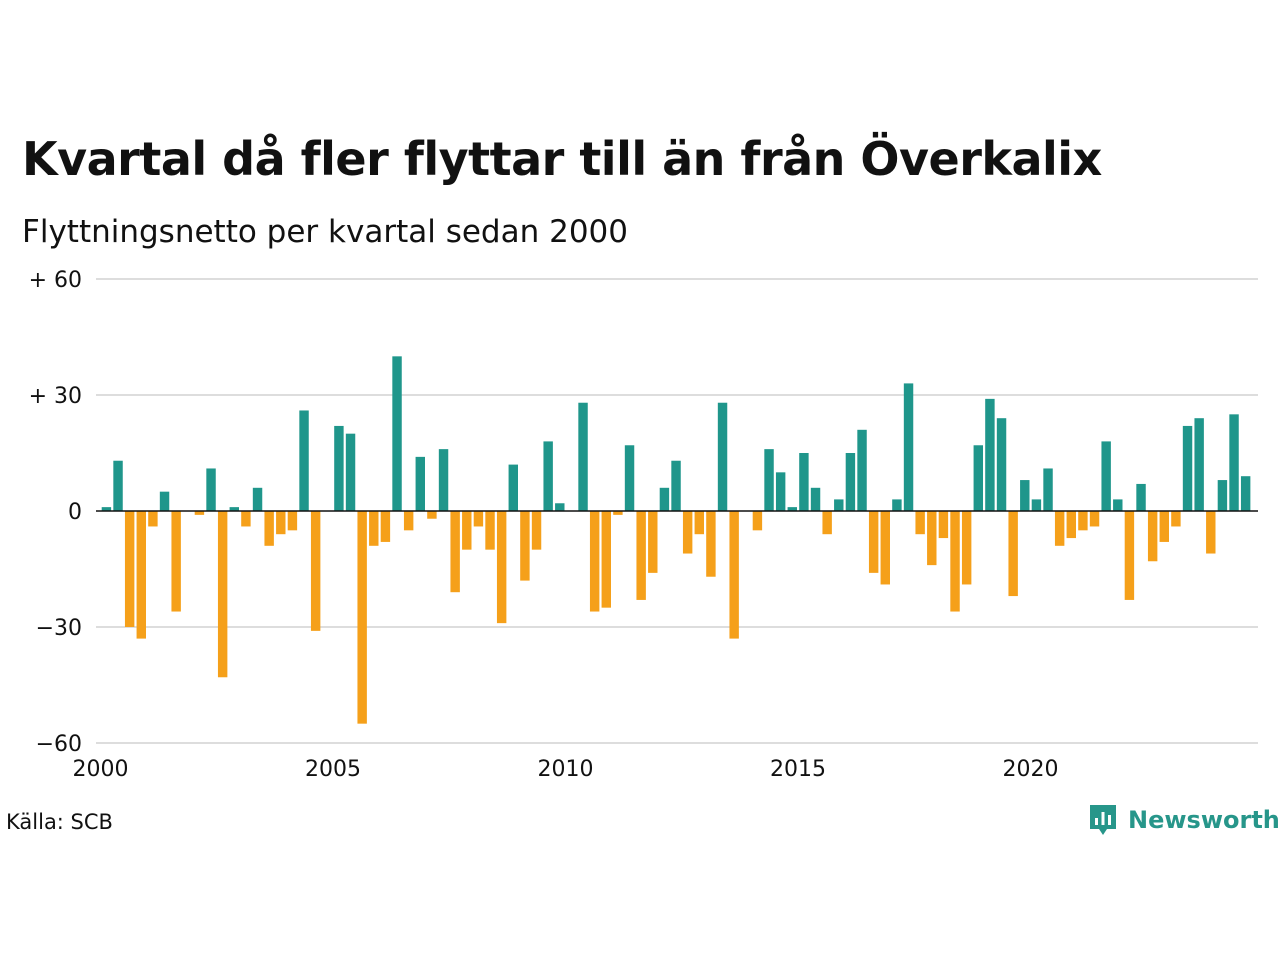 The width and height of the screenshot is (1280, 960). Describe the element at coordinates (234, 509) in the screenshot. I see `bar-2002Q4` at that location.